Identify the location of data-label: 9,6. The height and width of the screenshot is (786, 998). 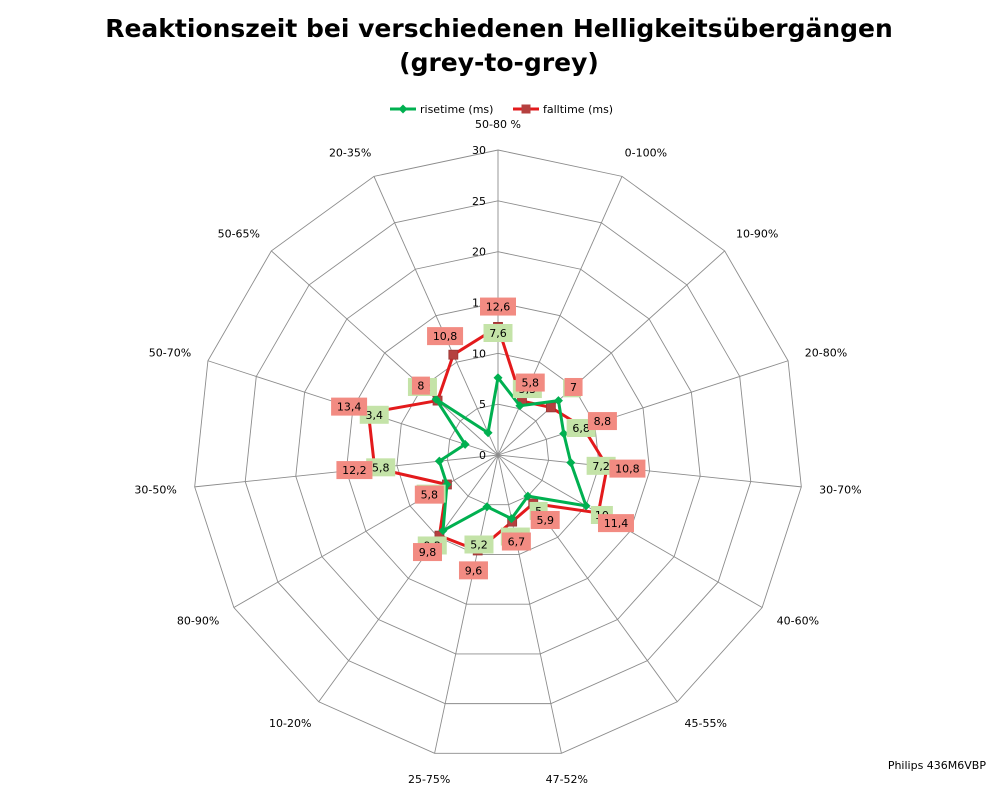
(473, 570).